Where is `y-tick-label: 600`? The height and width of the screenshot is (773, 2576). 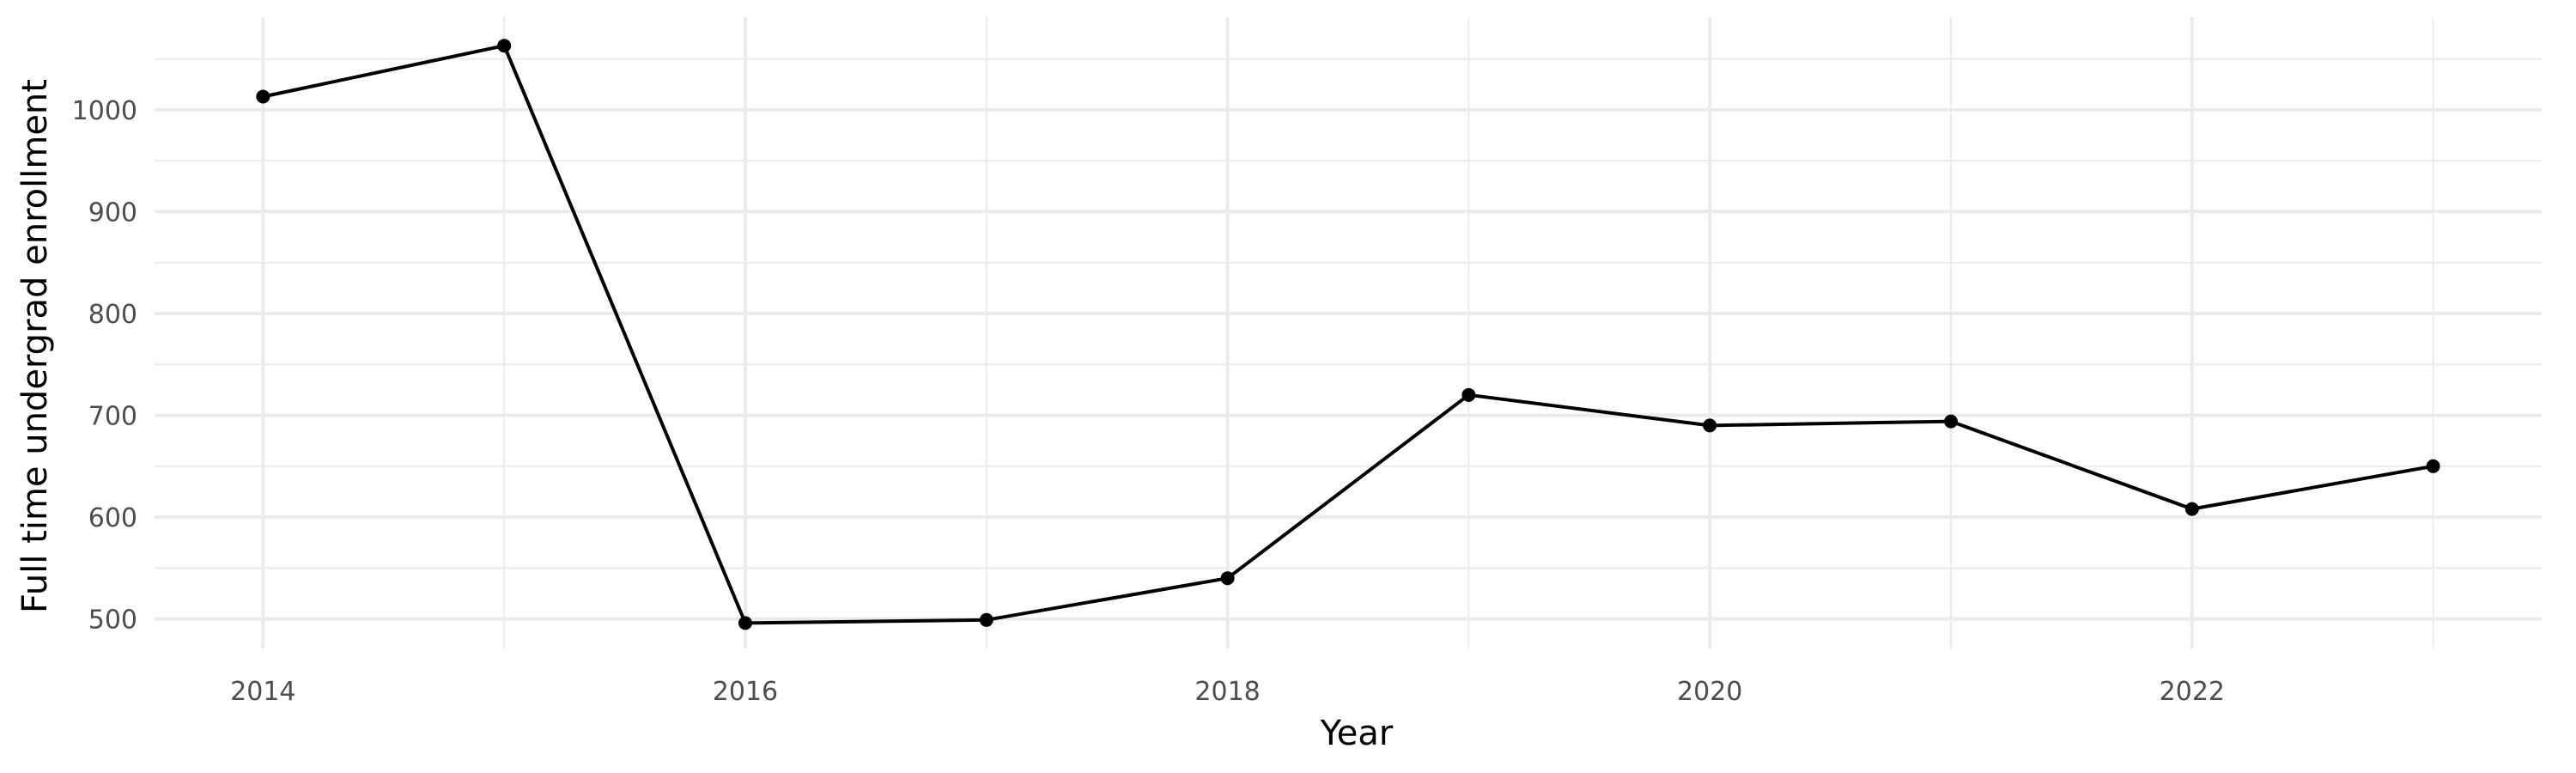
y-tick-label: 600 is located at coordinates (112, 518).